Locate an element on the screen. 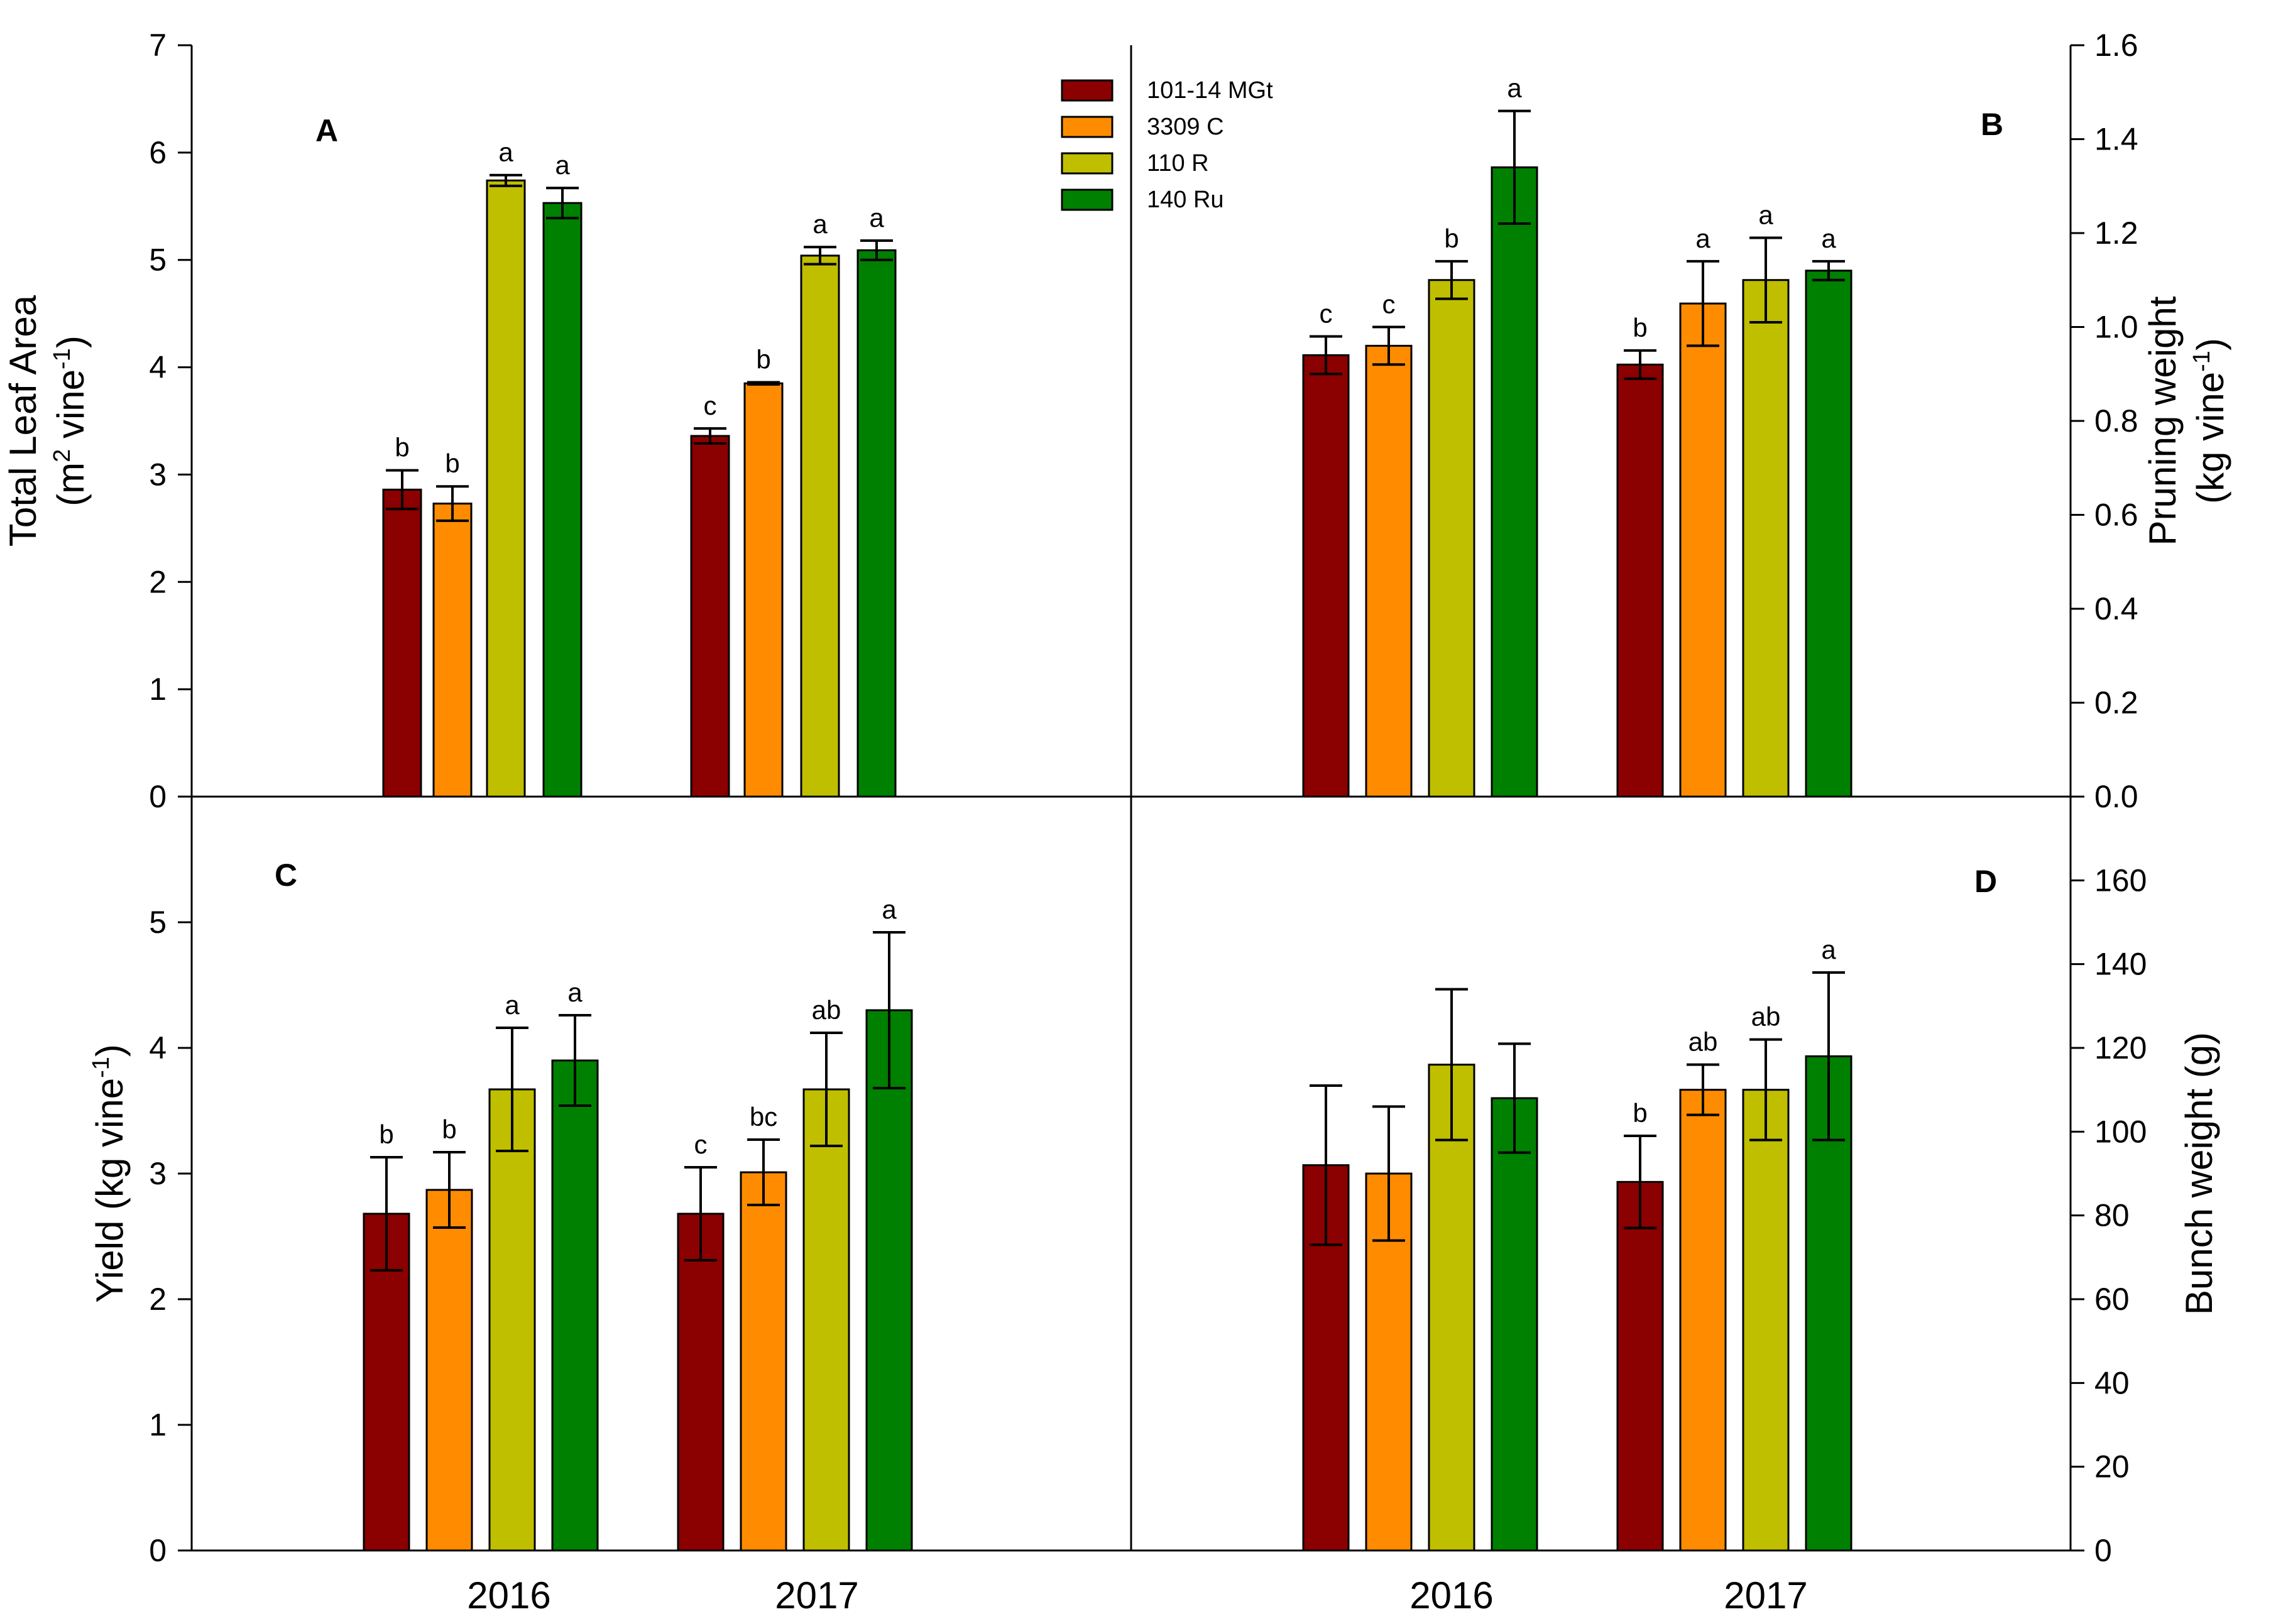  y-tick-label-b: 1.0 is located at coordinates (2116, 327).